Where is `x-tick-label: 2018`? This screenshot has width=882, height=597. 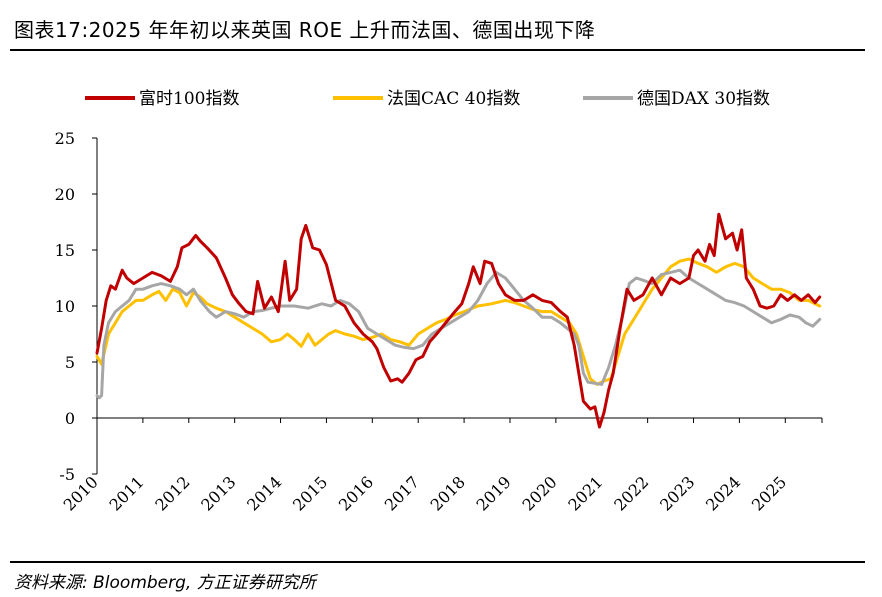 x-tick-label: 2018 is located at coordinates (448, 493).